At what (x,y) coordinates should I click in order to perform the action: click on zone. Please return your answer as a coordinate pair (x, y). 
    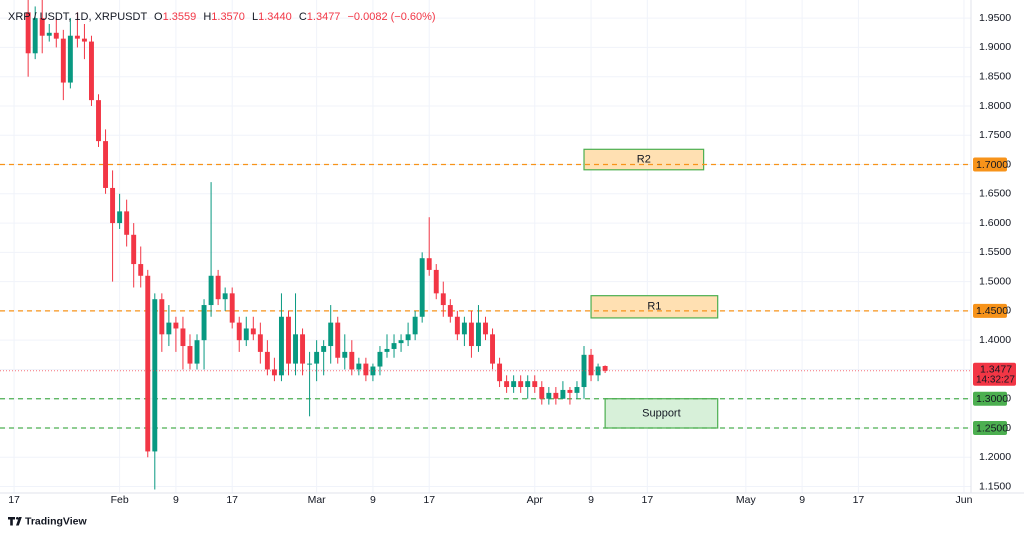
    Looking at the image, I should click on (654, 307).